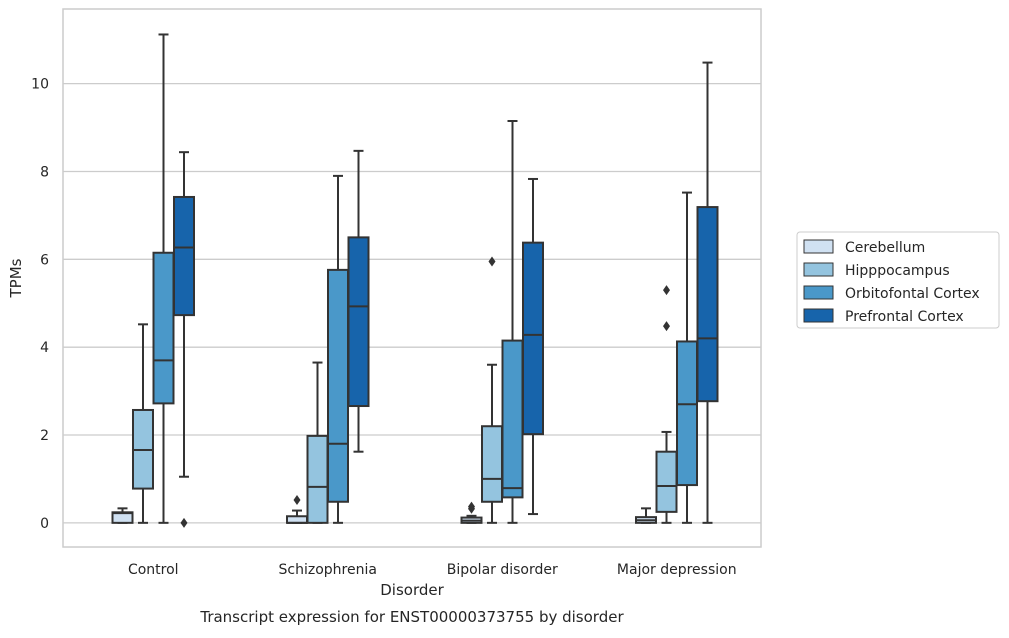 This screenshot has width=1009, height=638. Describe the element at coordinates (44, 172) in the screenshot. I see `y-tick-label: 8` at that location.